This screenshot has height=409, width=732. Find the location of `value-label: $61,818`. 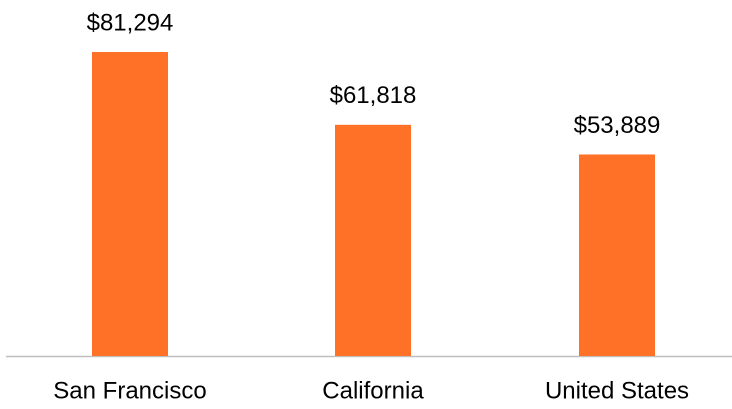

value-label: $61,818 is located at coordinates (373, 95).